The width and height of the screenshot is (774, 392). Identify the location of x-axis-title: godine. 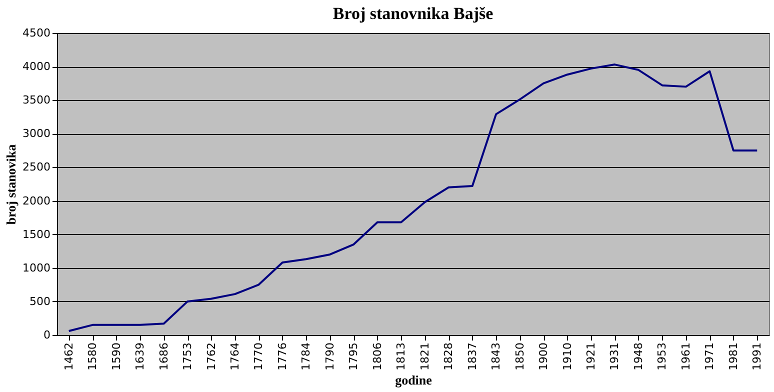
(413, 380).